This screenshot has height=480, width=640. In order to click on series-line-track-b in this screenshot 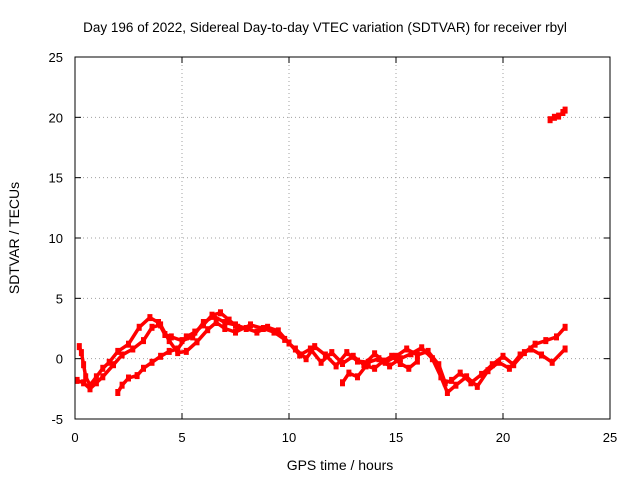, I will do `click(321, 357)`.